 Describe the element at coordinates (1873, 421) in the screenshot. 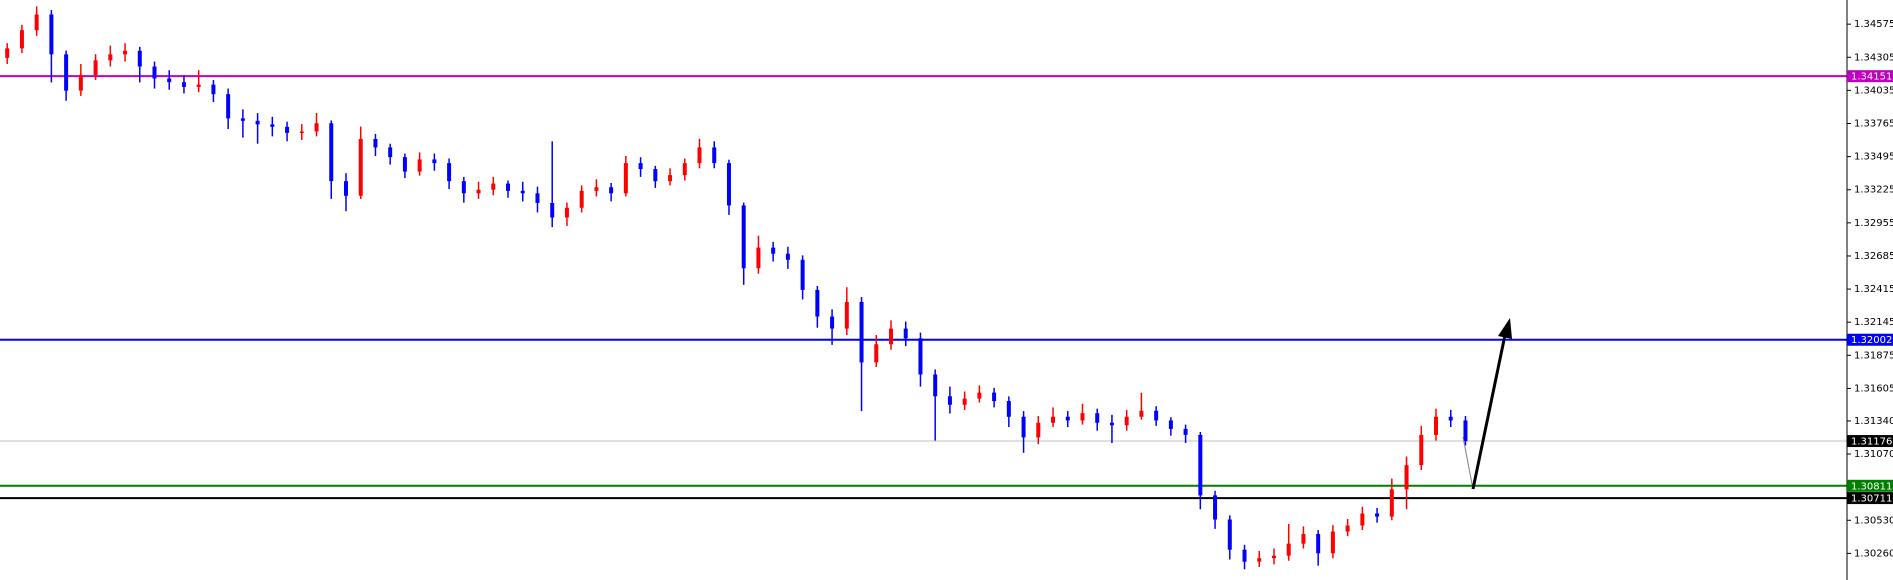

I see `y-tick-label: 1.31340` at that location.